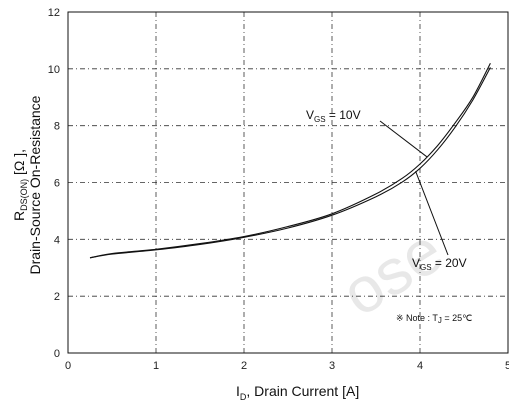 Image resolution: width=509 pixels, height=405 pixels. I want to click on y-tick-label: 4, so click(57, 240).